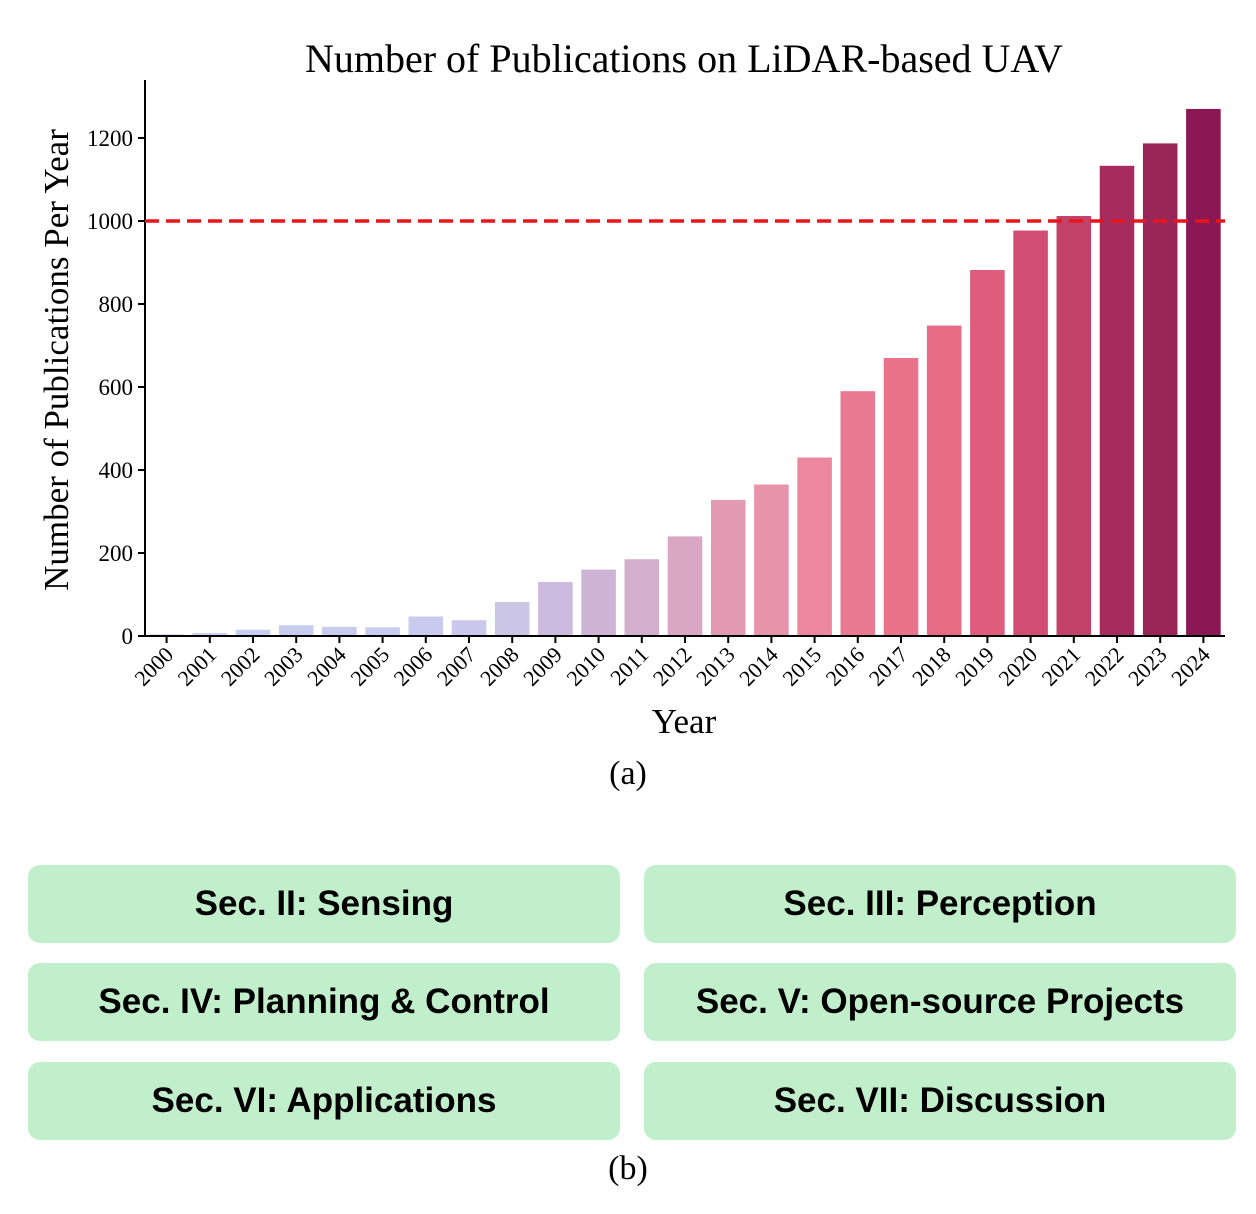  Describe the element at coordinates (987, 452) in the screenshot. I see `bar-2019` at that location.